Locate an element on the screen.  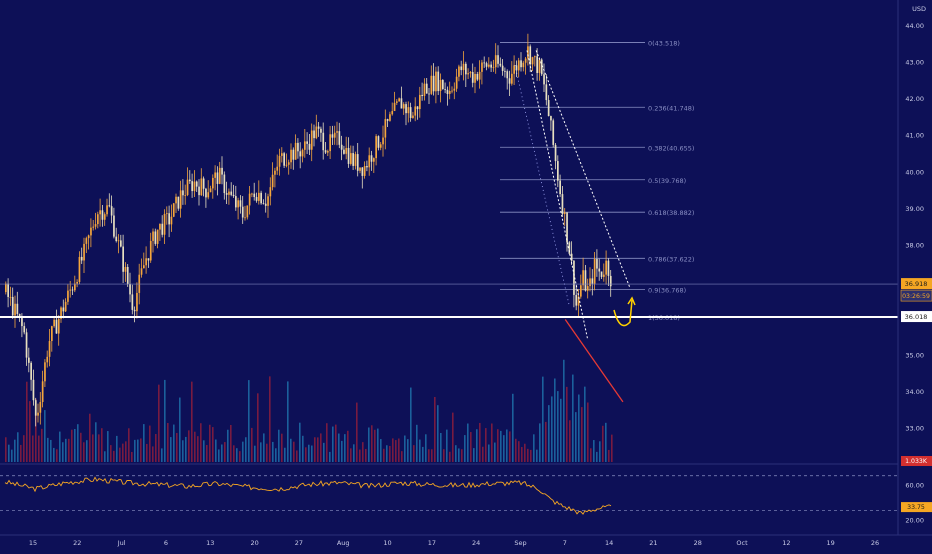
osc-current-tag is located at coordinates (916, 507).